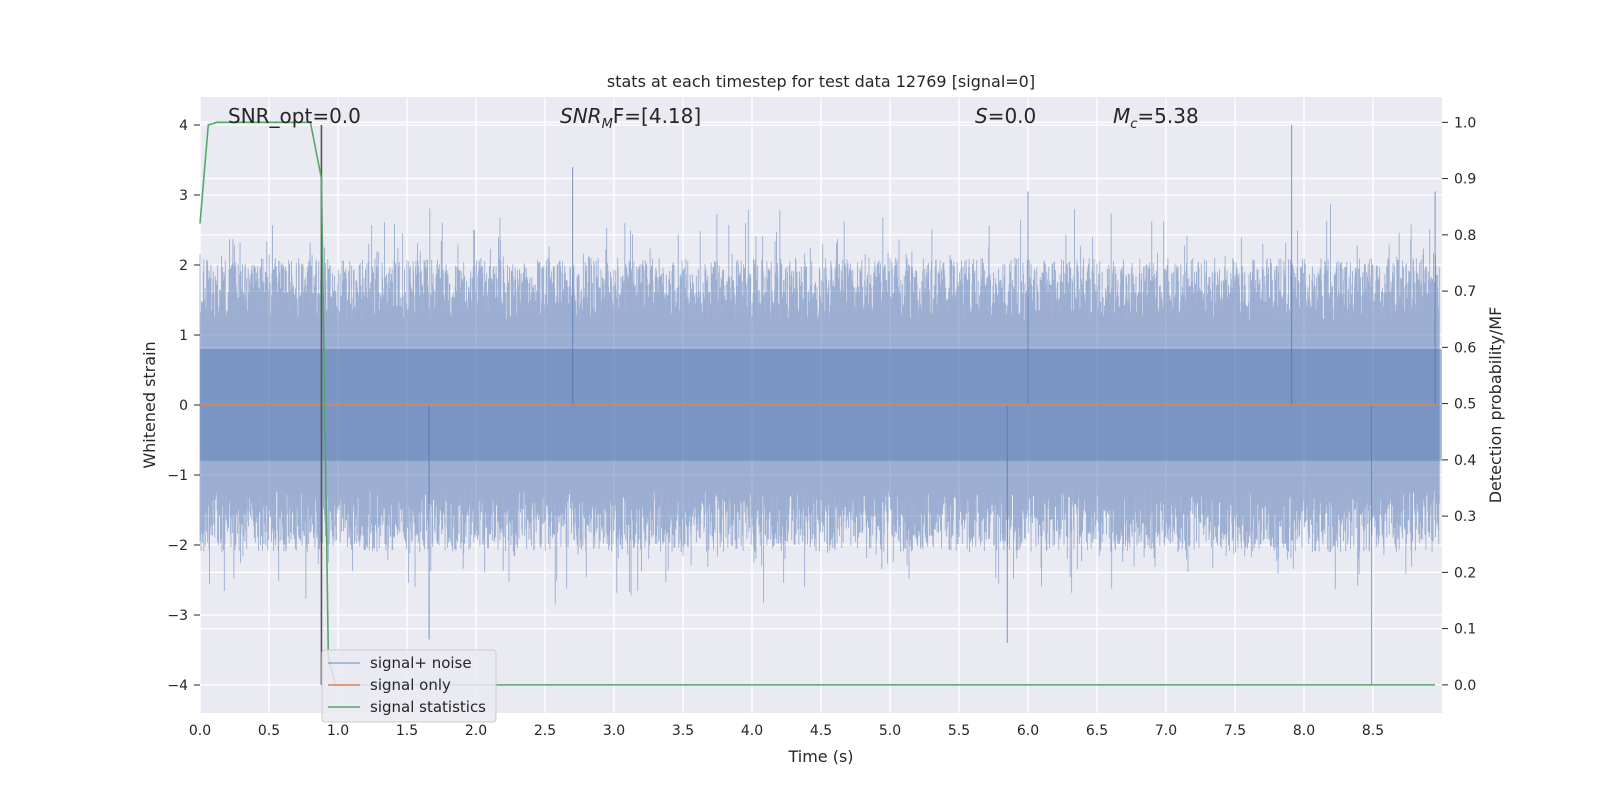 Image resolution: width=1600 pixels, height=800 pixels. Describe the element at coordinates (183, 336) in the screenshot. I see `y-tick-label: 1` at that location.